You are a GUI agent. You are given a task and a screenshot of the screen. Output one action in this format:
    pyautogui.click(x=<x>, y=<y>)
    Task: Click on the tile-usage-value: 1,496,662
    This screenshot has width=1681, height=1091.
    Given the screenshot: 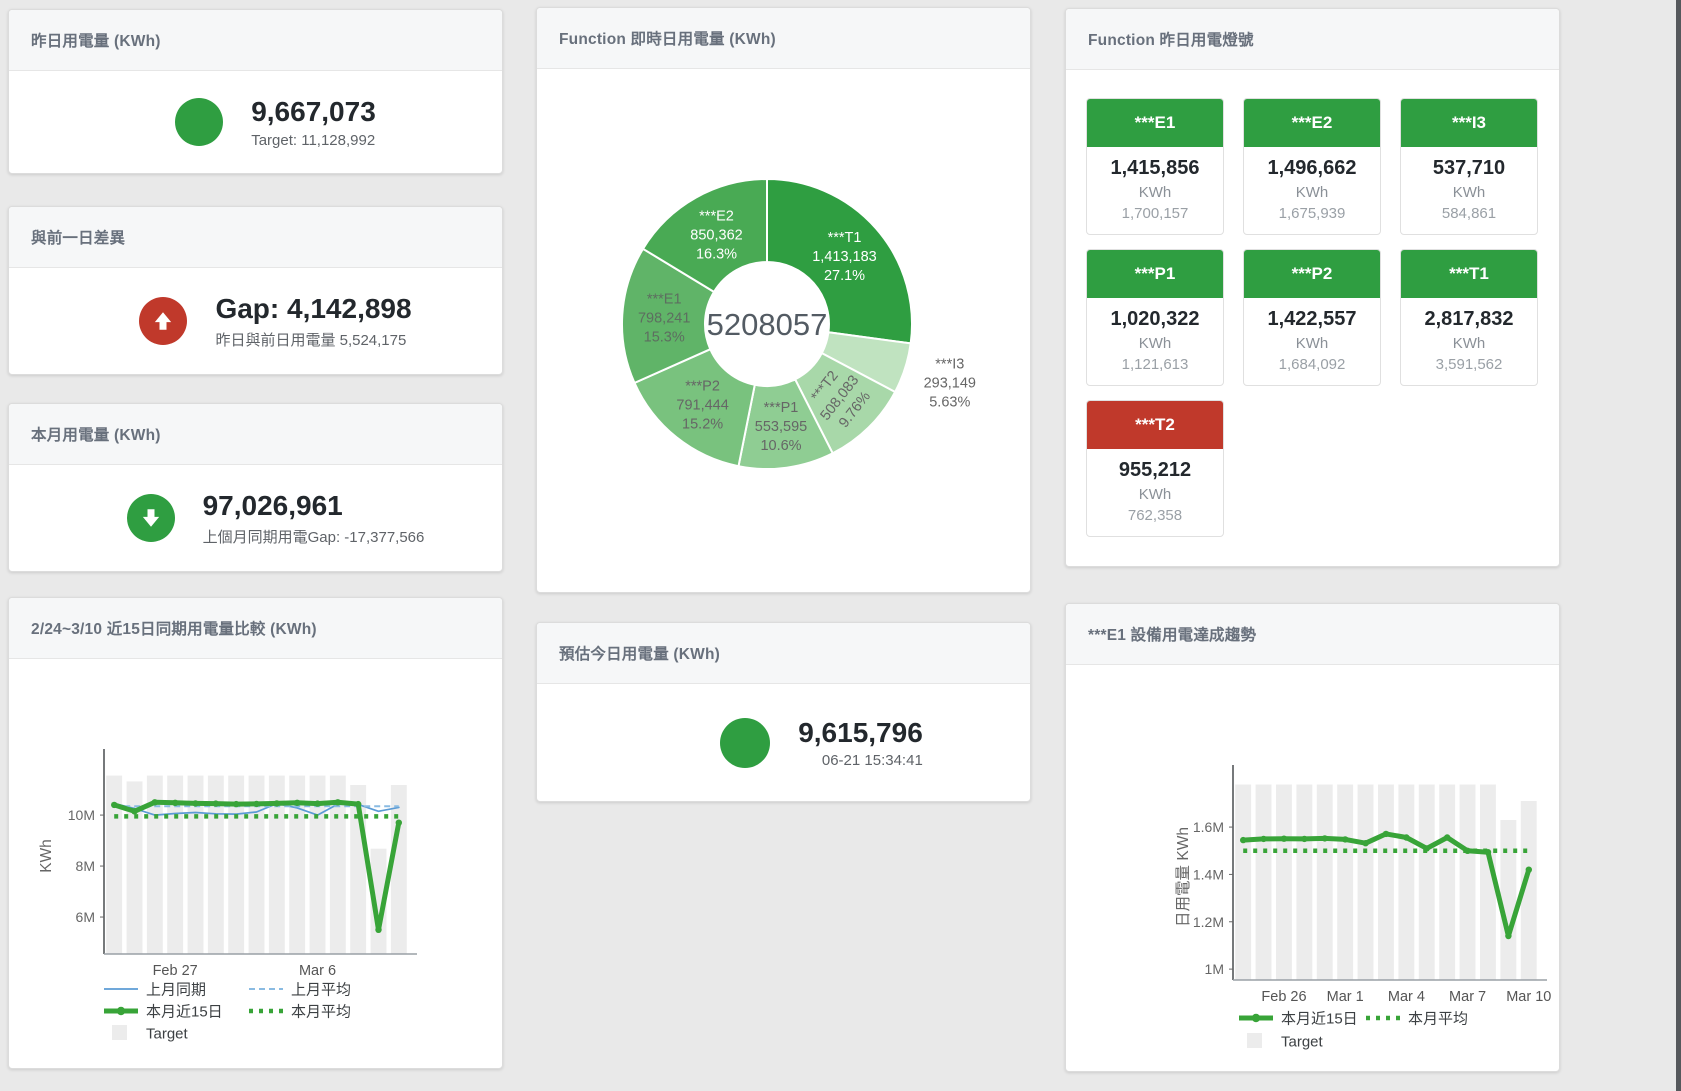 What is the action you would take?
    pyautogui.click(x=1312, y=168)
    